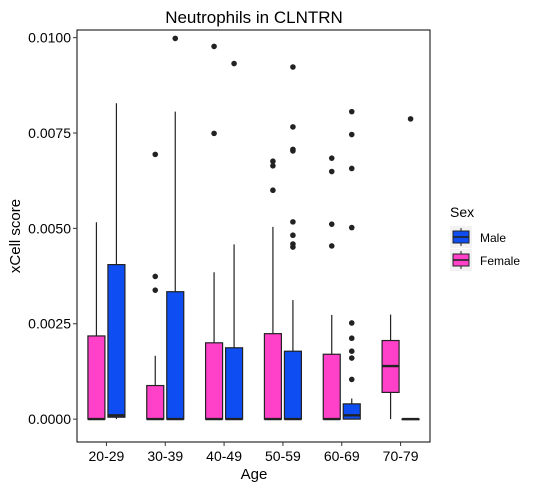 The height and width of the screenshot is (489, 536). What do you see at coordinates (254, 474) in the screenshot?
I see `x-axis-label: Age` at bounding box center [254, 474].